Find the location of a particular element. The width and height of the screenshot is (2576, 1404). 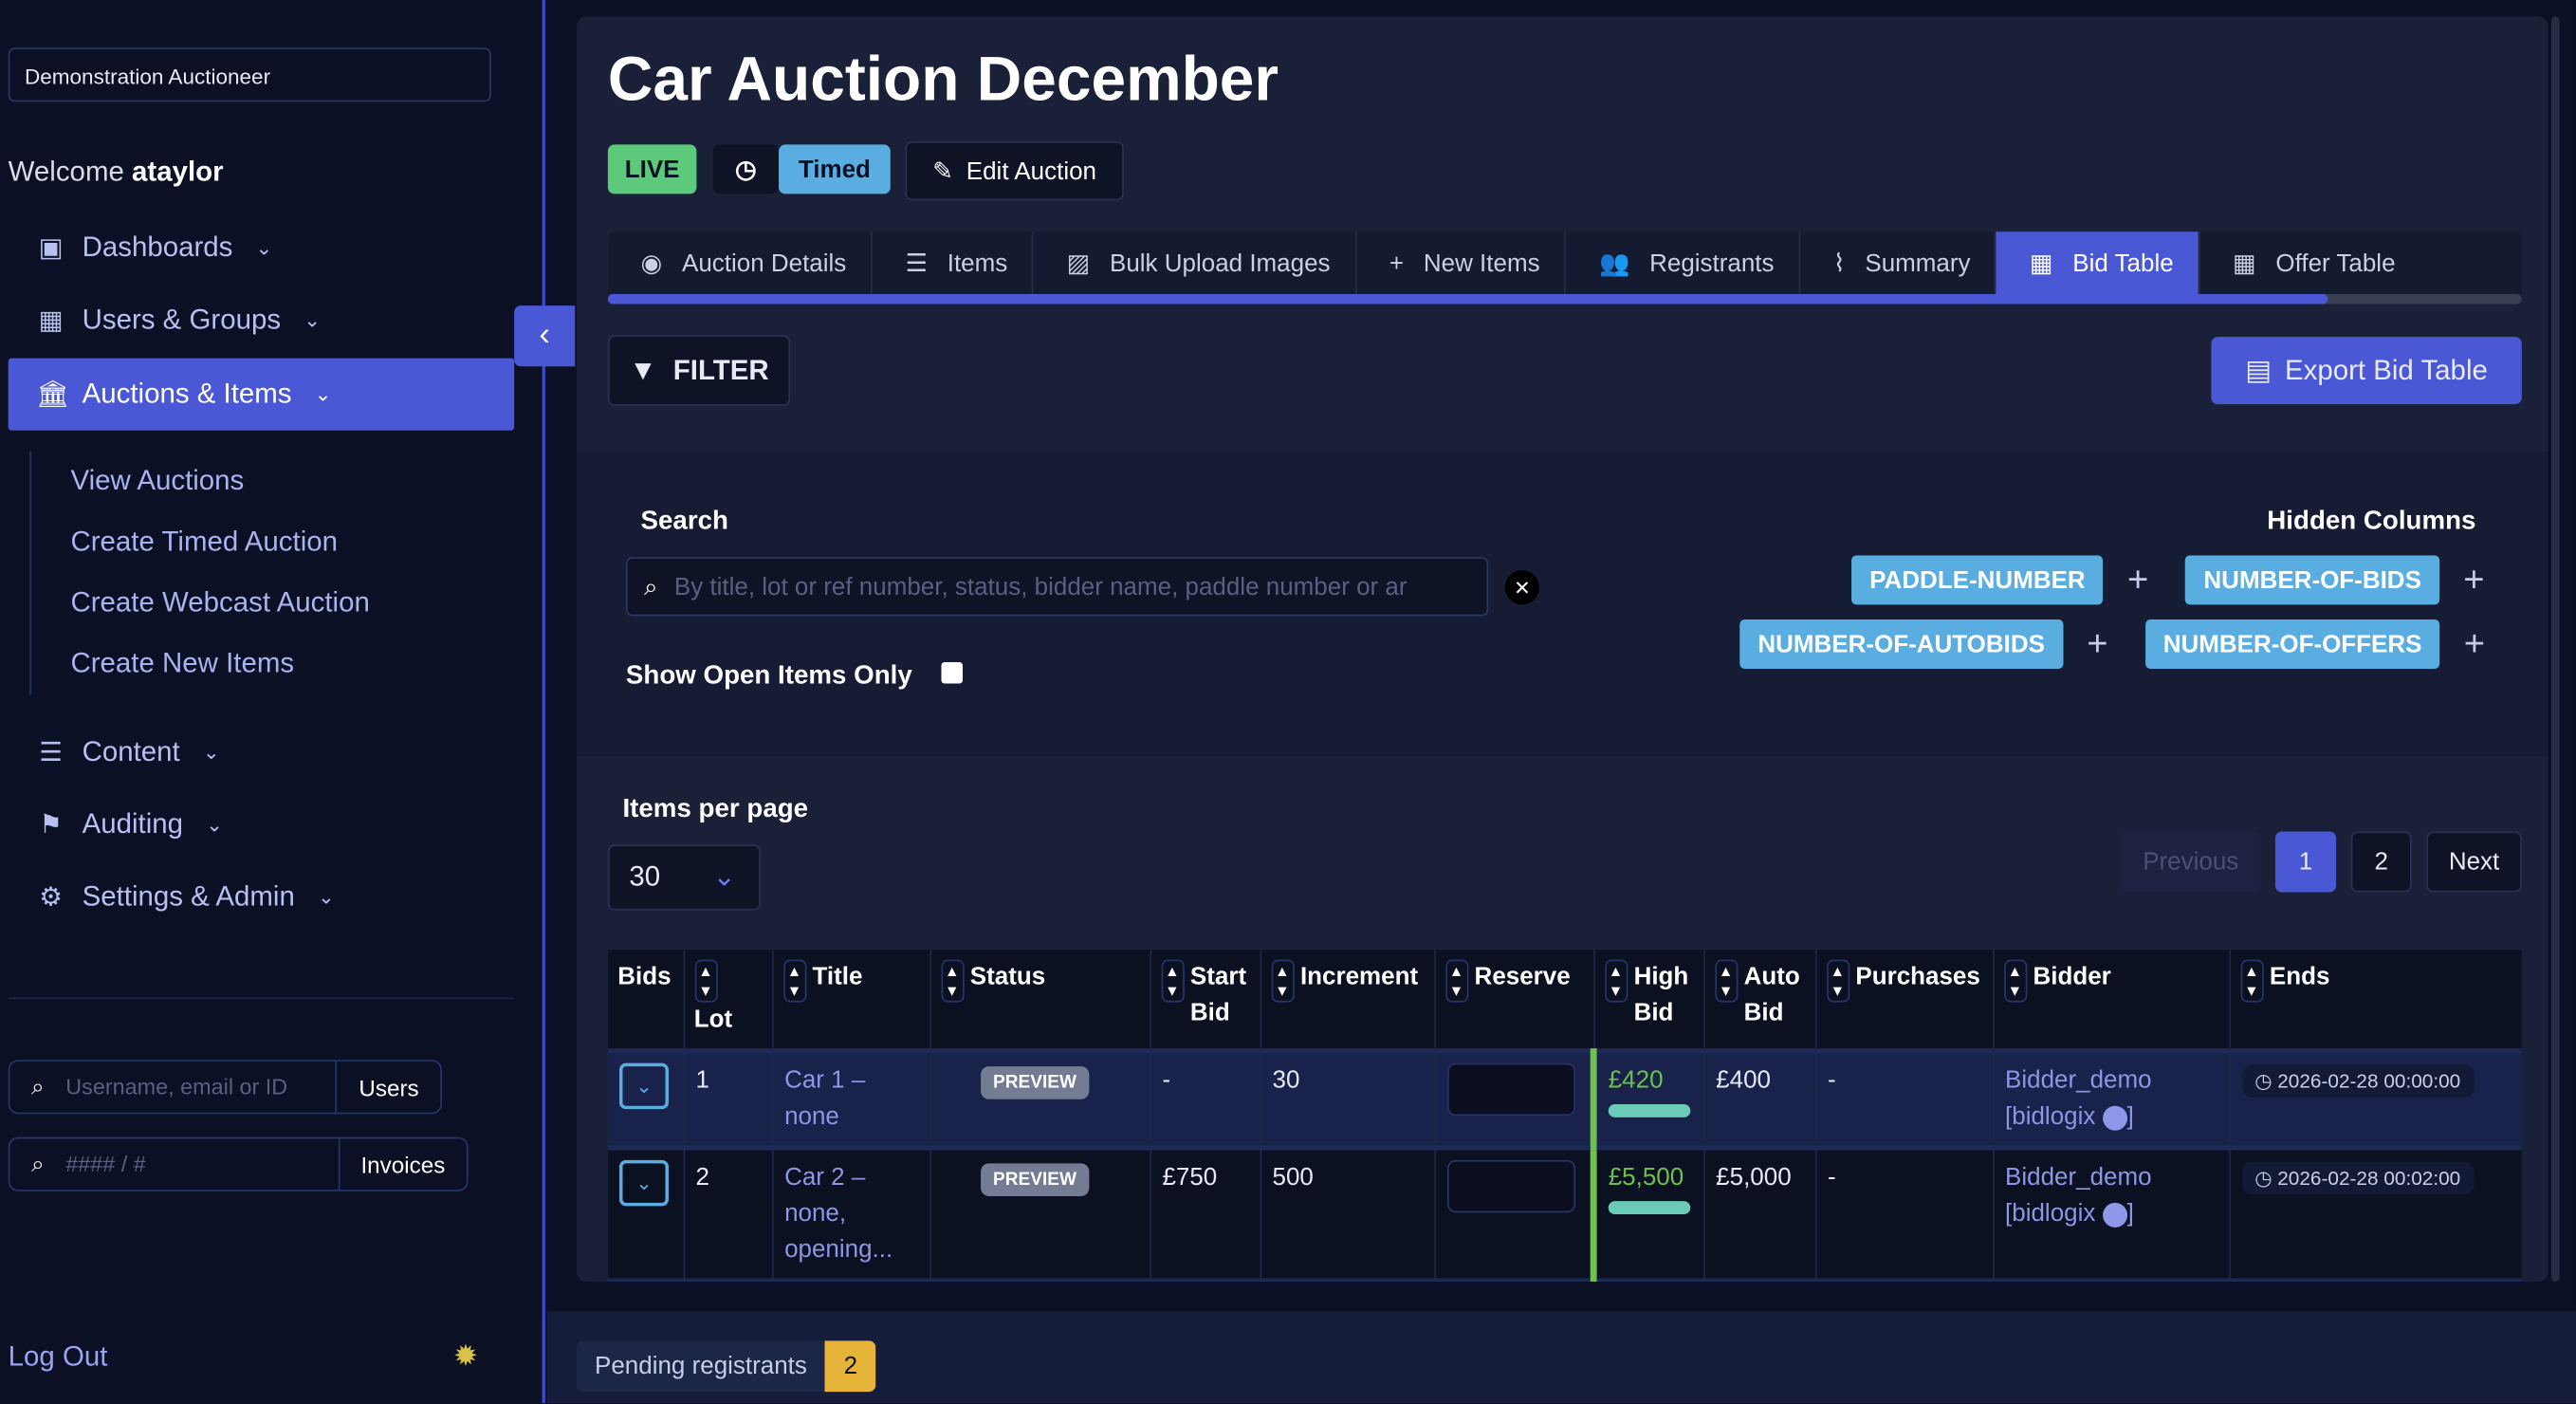

column-header: ▲ ▼ Purchases is located at coordinates (1904, 1001).